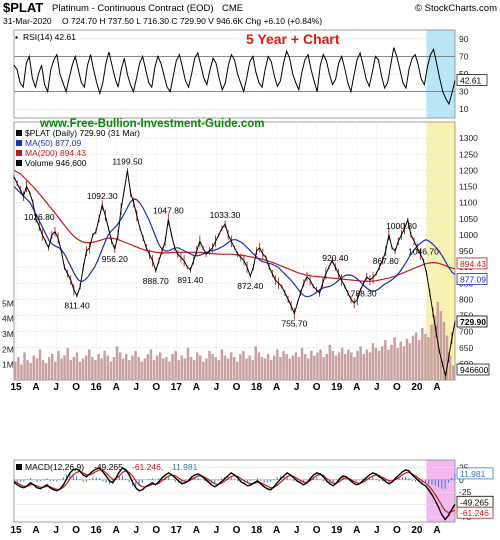  What do you see at coordinates (473, 322) in the screenshot?
I see `price-value-tag-text: 729.90` at bounding box center [473, 322].